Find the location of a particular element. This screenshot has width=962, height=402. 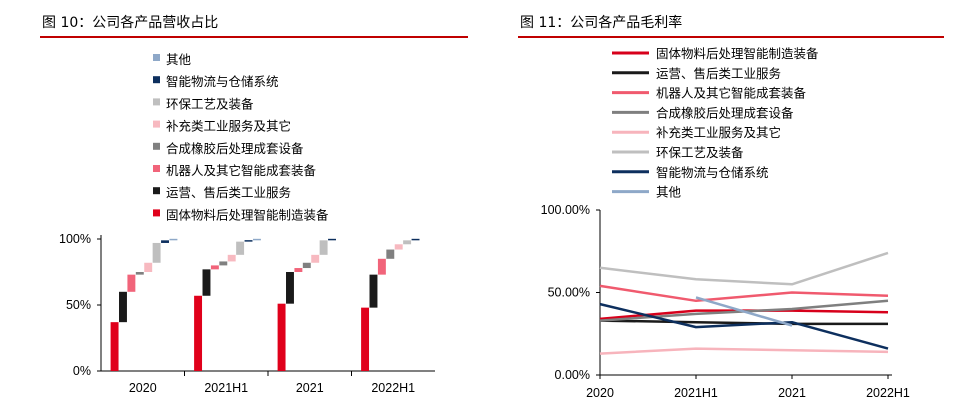

y-tick-label: 0.00% is located at coordinates (572, 375).